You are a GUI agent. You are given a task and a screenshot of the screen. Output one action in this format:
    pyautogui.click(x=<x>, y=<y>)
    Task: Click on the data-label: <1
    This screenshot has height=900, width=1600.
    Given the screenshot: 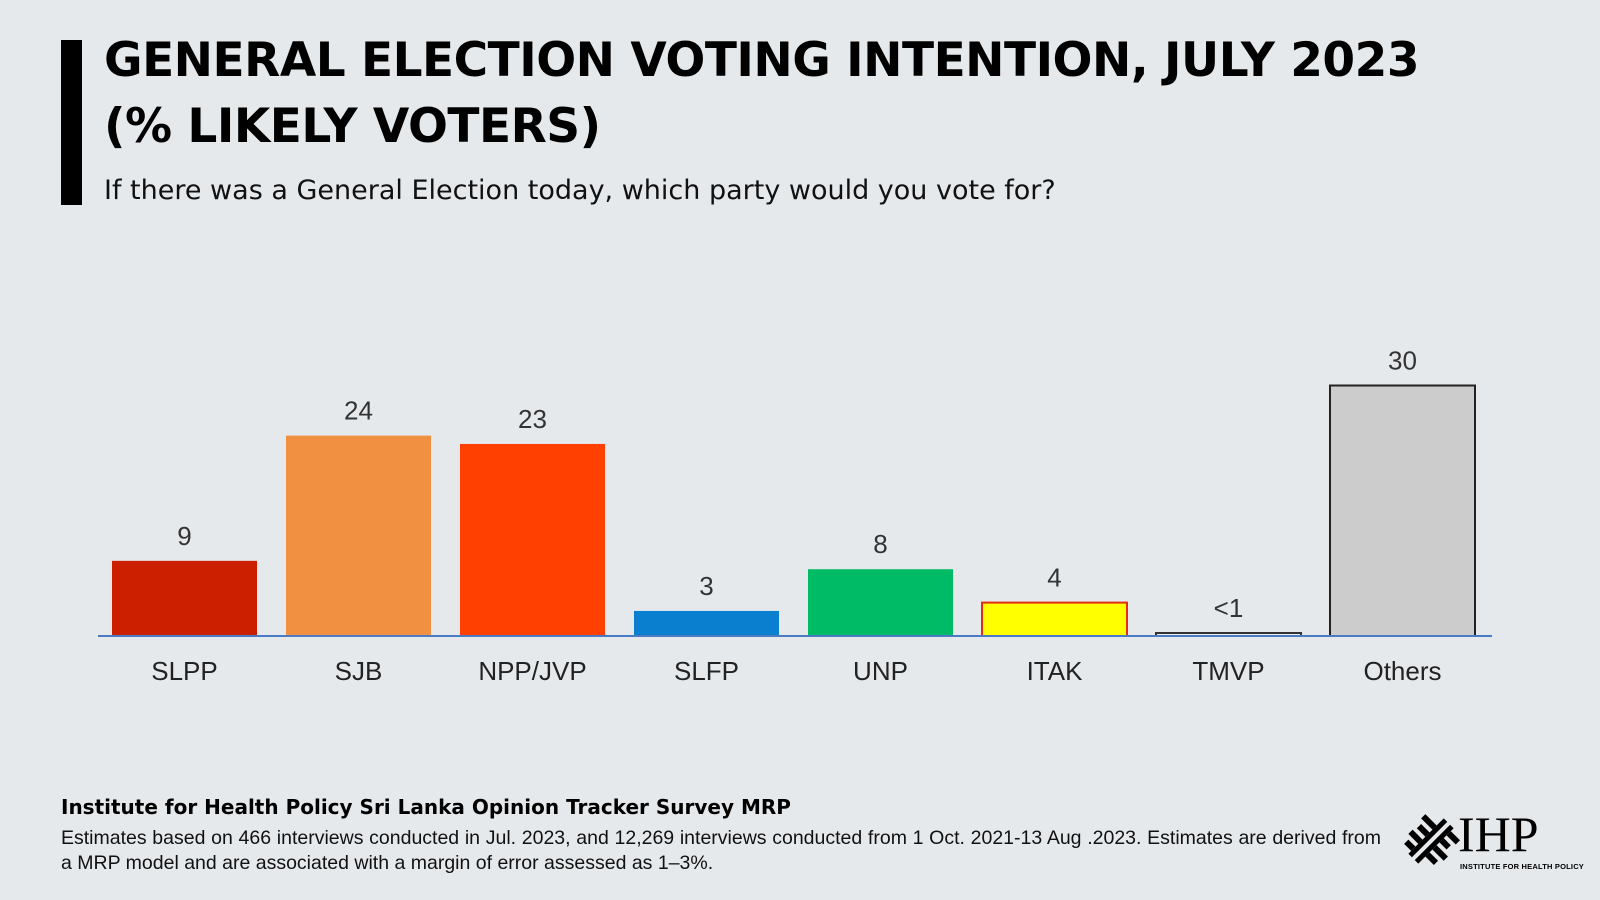 What is the action you would take?
    pyautogui.click(x=1229, y=608)
    